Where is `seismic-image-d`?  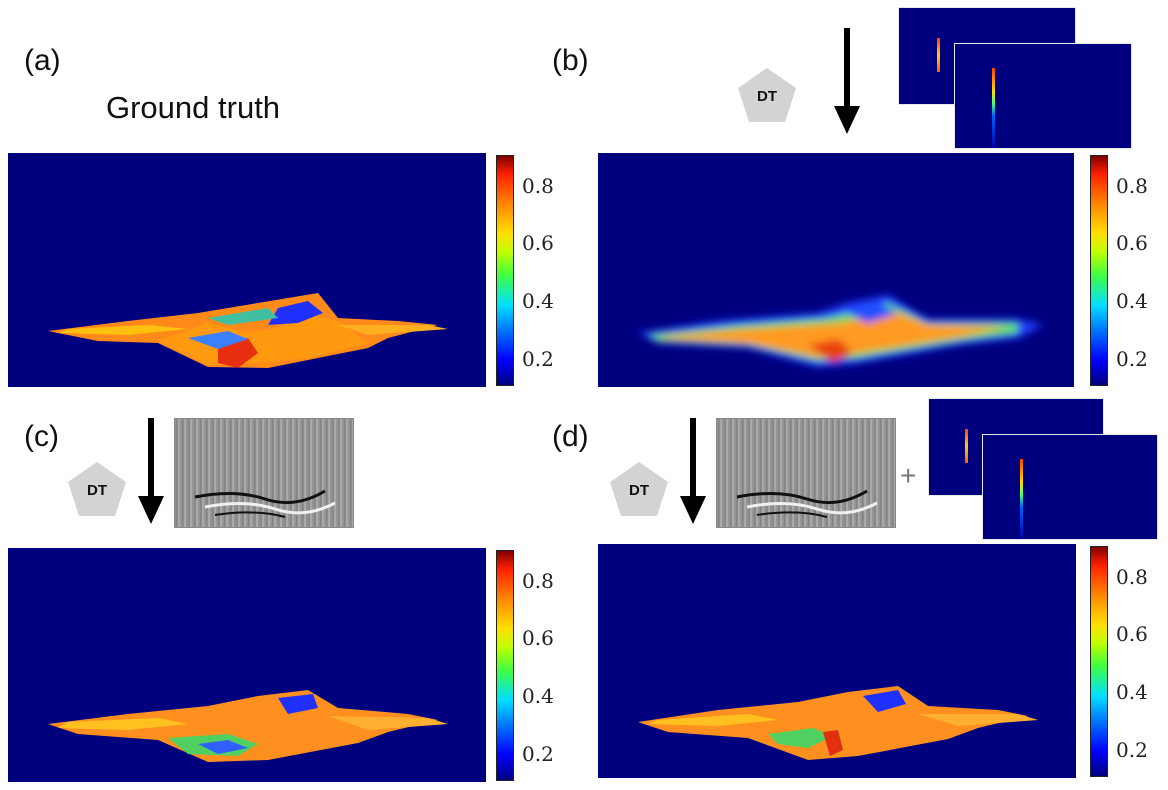
seismic-image-d is located at coordinates (806, 473).